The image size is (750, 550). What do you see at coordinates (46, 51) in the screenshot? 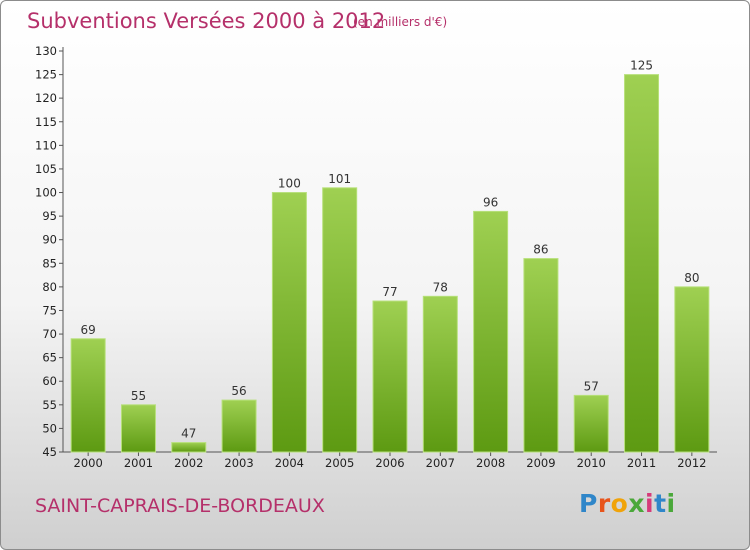
I see `y-tick-label: 130` at bounding box center [46, 51].